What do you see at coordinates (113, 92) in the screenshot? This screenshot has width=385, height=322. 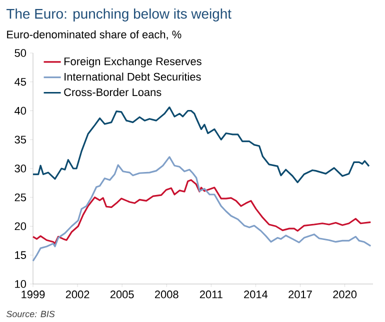 I see `legend-label: Cross-Border Loans` at bounding box center [113, 92].